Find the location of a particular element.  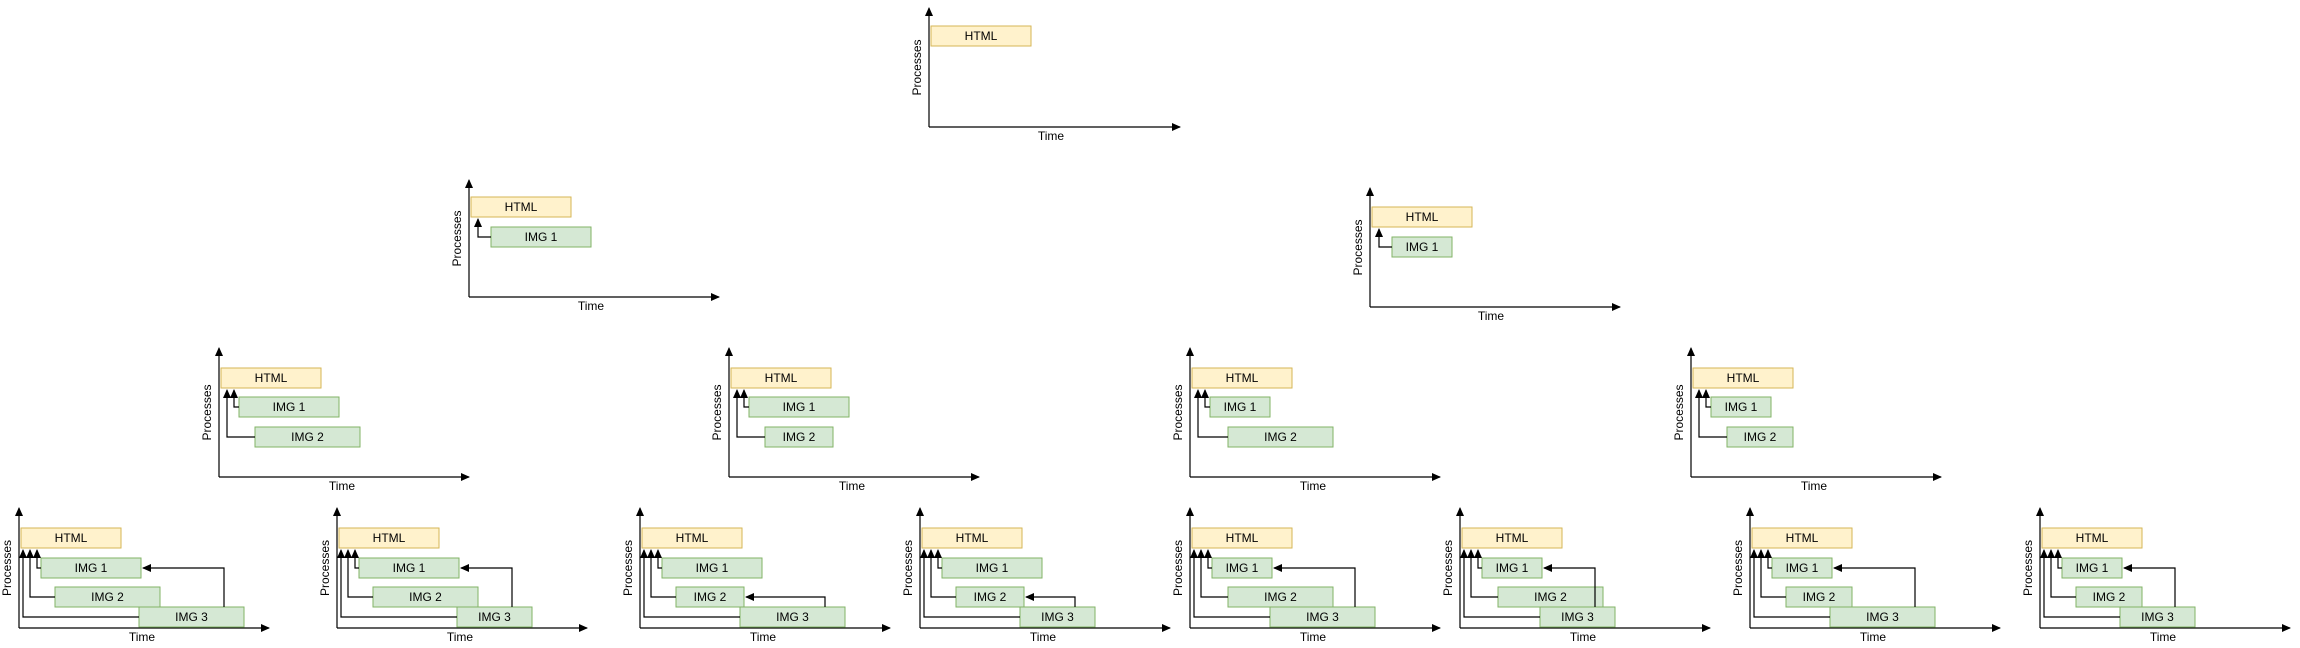

img3-to-img2-arrow is located at coordinates (785, 600).